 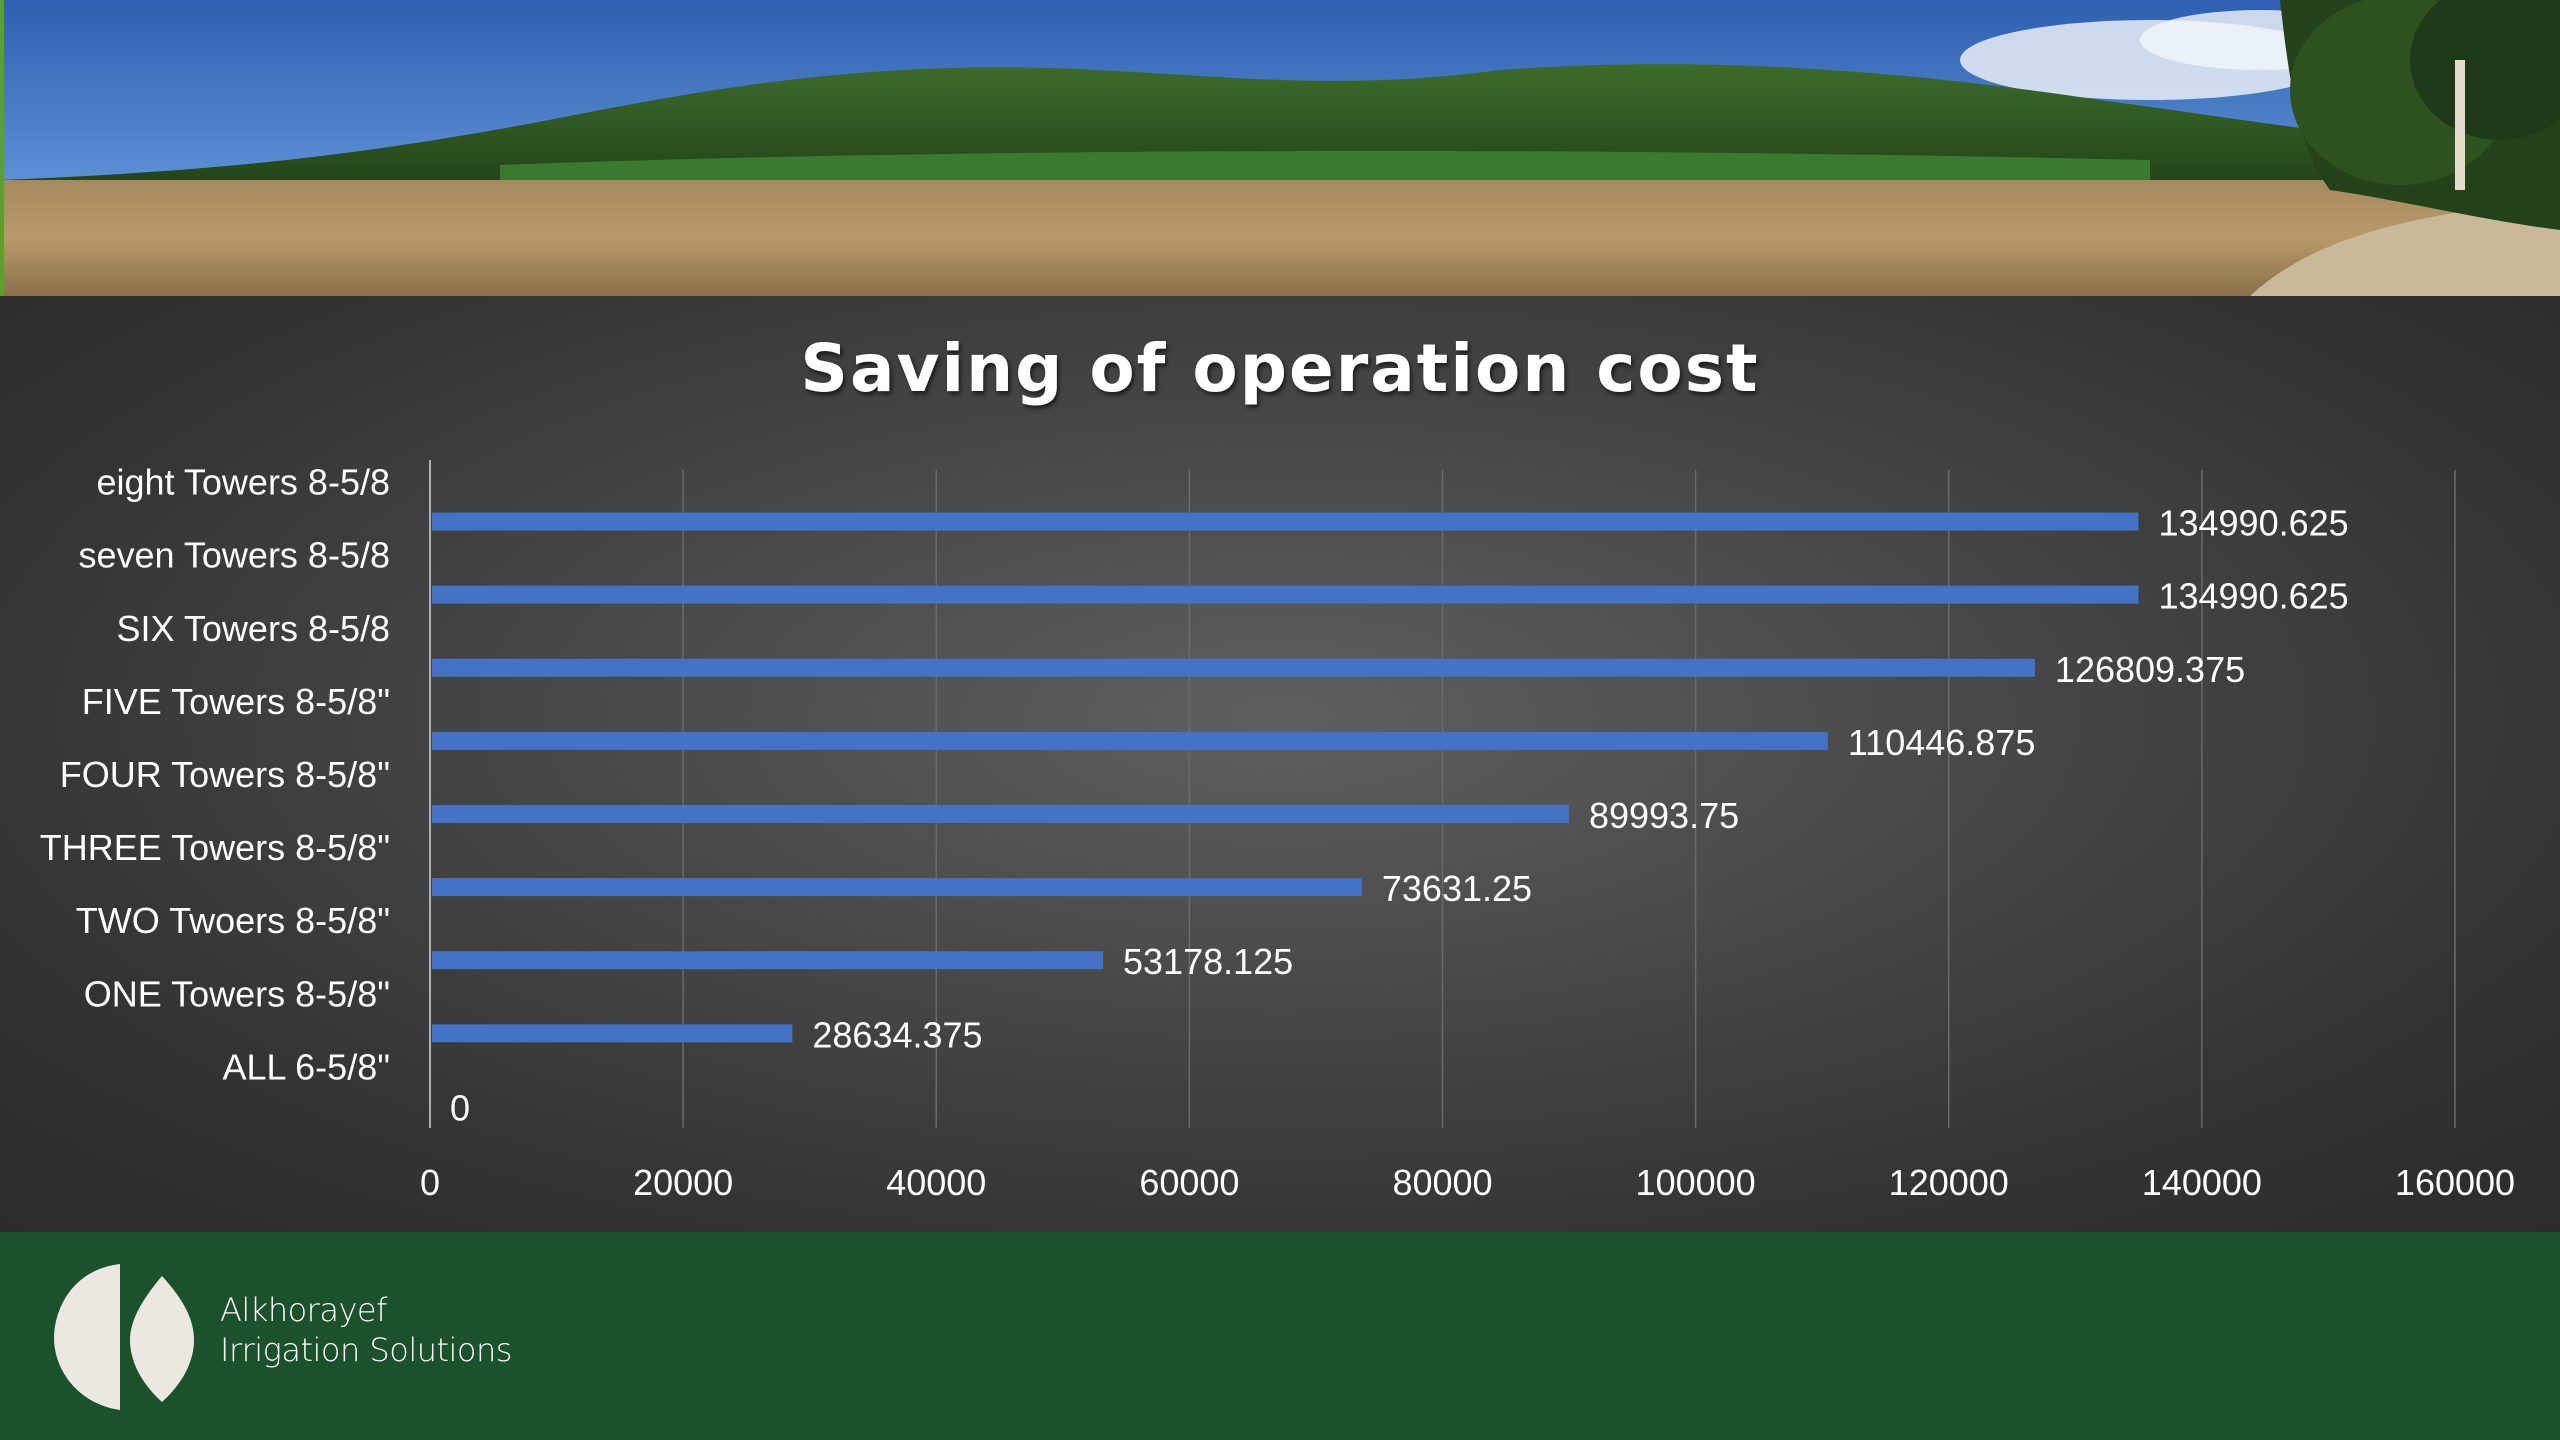 I want to click on y-category-label: THREE Towers 8-5/8", so click(x=215, y=847).